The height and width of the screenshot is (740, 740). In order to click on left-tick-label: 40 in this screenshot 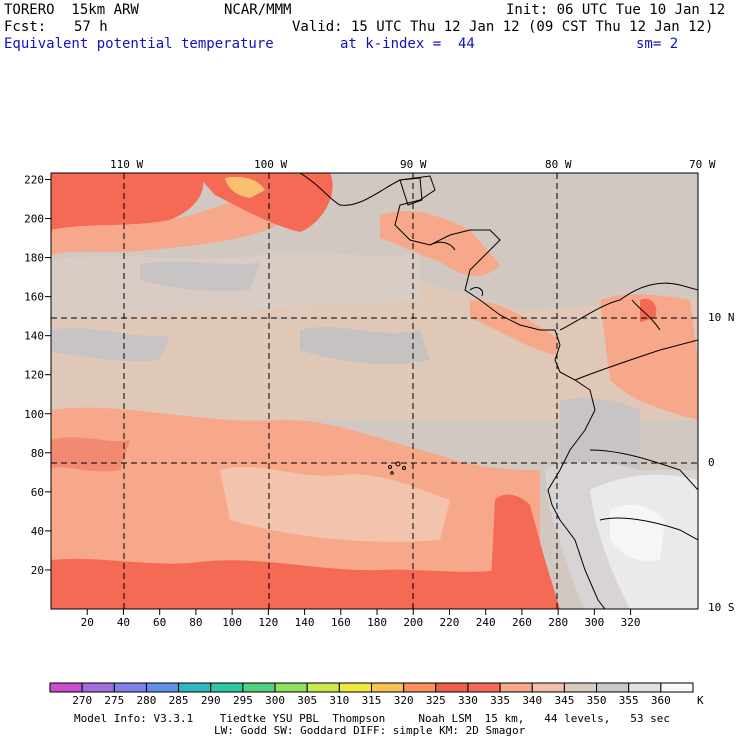, I will do `click(37, 531)`.